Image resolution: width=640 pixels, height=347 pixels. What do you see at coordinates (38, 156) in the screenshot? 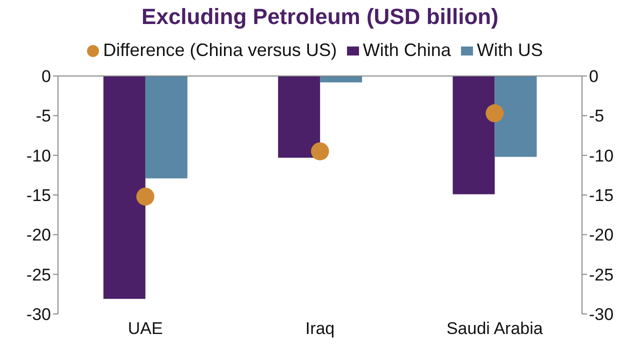
I see `y-tick-label: -10` at bounding box center [38, 156].